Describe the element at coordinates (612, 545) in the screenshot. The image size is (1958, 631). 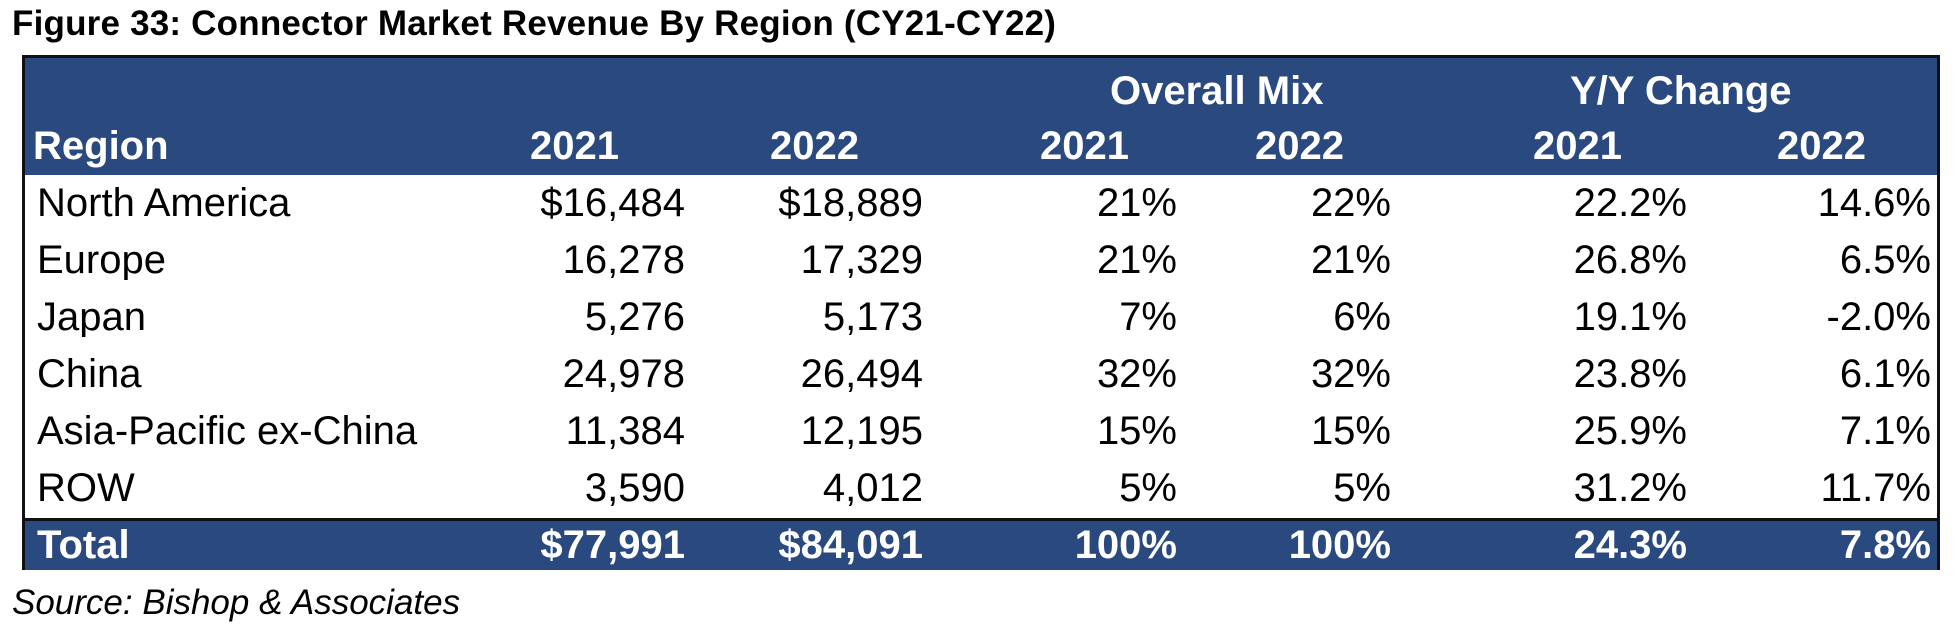
I see `total-revenue-2021: $77,991` at that location.